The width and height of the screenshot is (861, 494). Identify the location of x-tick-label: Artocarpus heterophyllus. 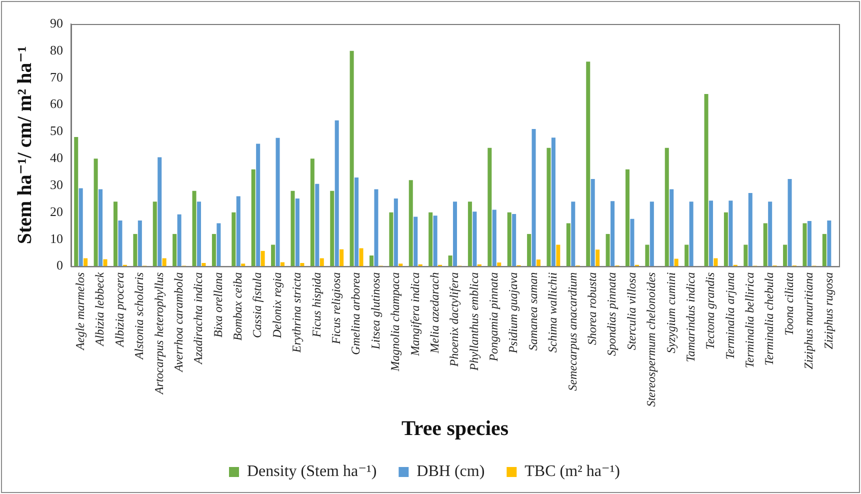
(159, 334).